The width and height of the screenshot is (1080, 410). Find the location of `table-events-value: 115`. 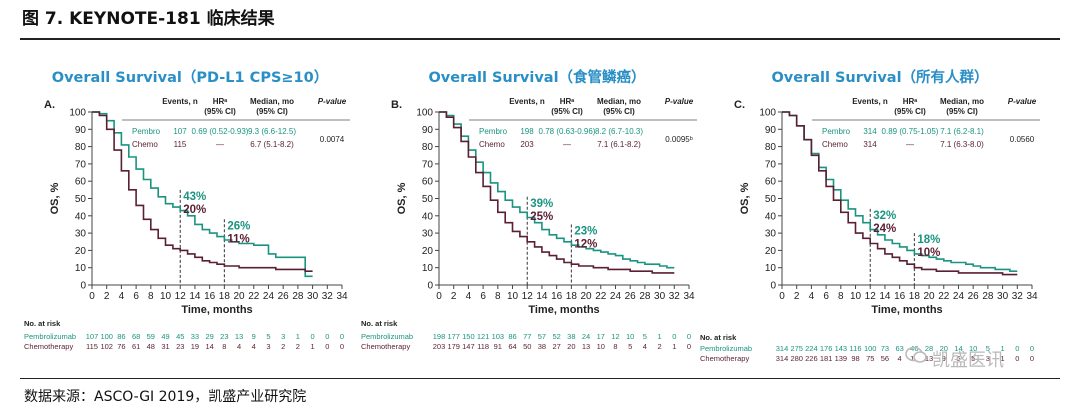

table-events-value: 115 is located at coordinates (180, 144).